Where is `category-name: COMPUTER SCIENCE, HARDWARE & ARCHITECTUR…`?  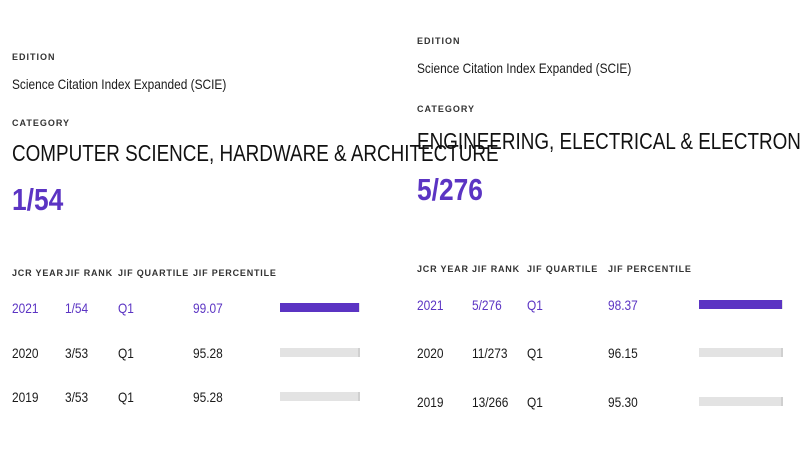
category-name: COMPUTER SCIENCE, HARDWARE & ARCHITECTUR… is located at coordinates (255, 153).